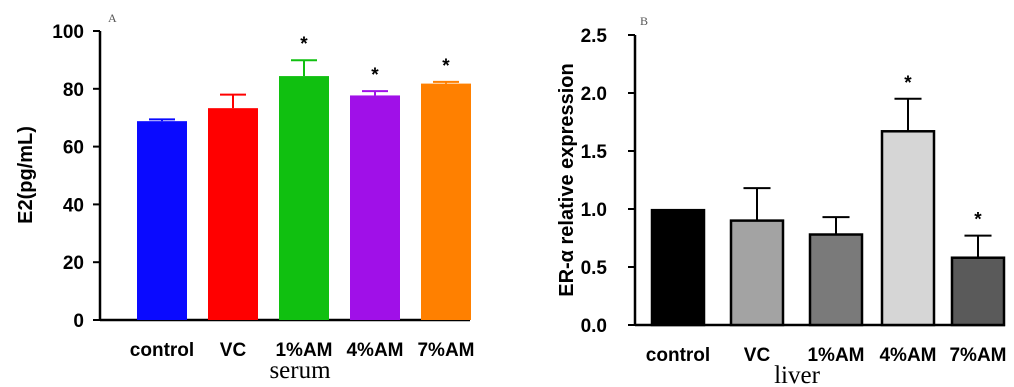  I want to click on y-tick-label: 80, so click(73, 90).